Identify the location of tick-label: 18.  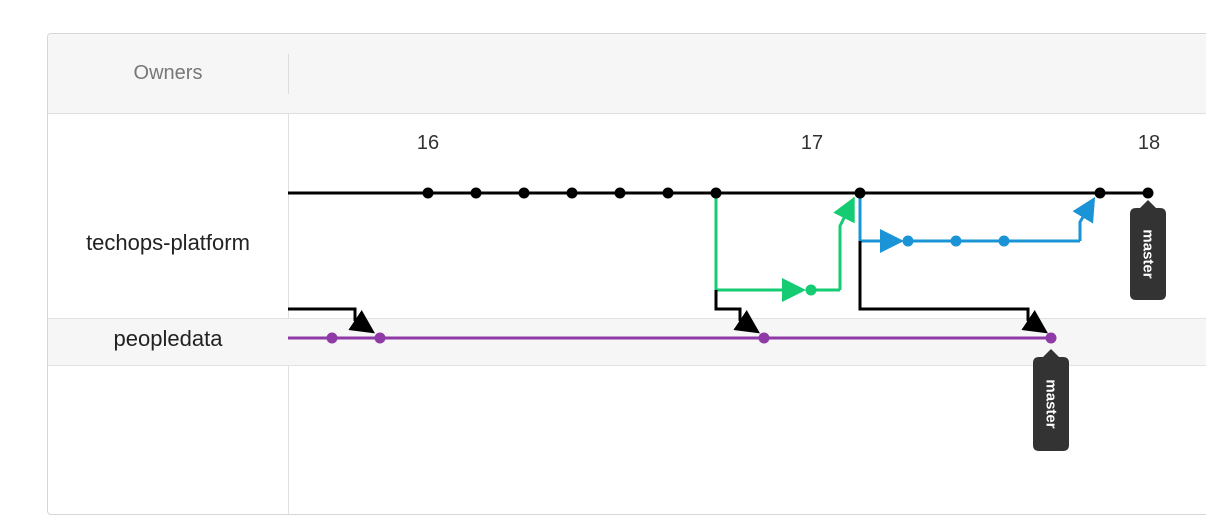
(1149, 143).